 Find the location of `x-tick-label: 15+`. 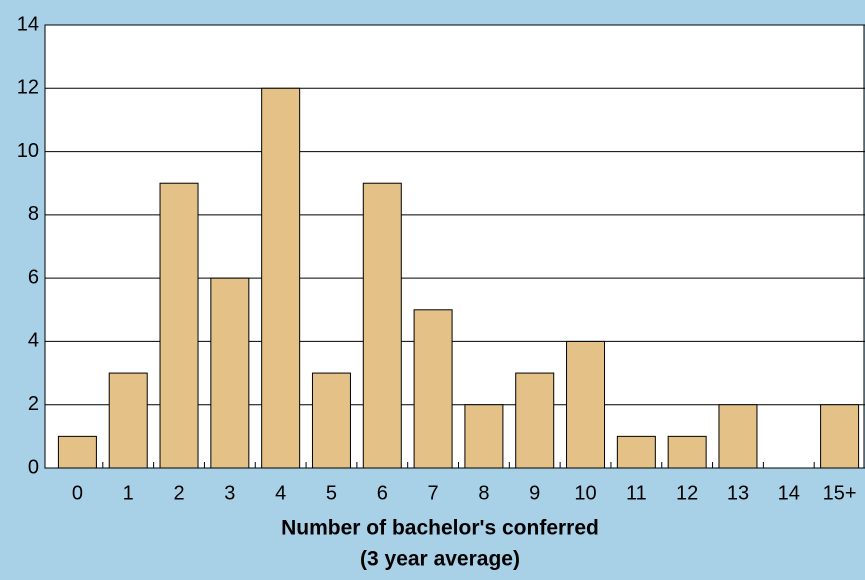

x-tick-label: 15+ is located at coordinates (840, 493).